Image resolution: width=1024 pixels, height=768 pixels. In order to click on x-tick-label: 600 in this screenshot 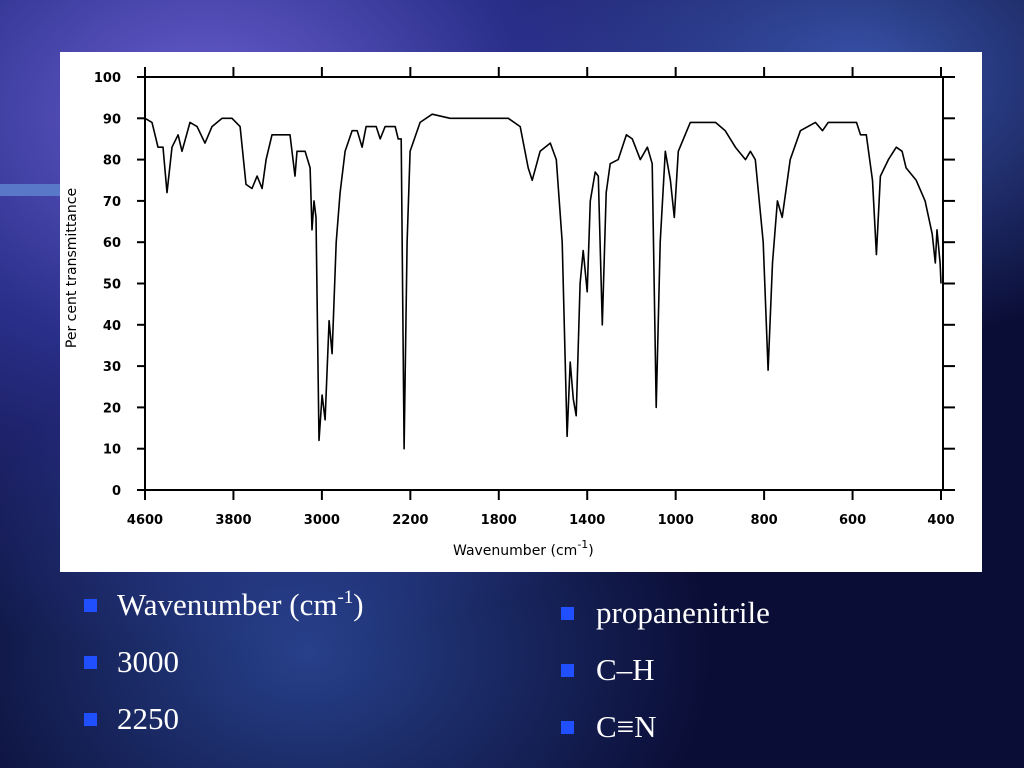, I will do `click(852, 520)`.